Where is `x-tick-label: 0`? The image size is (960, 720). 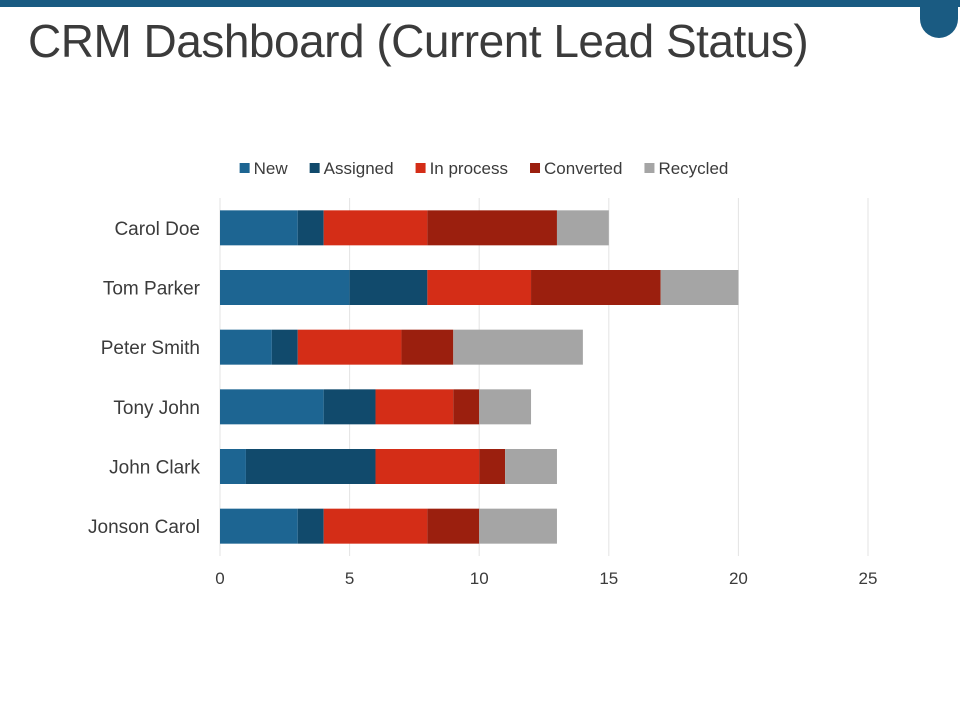
x-tick-label: 0 is located at coordinates (219, 578).